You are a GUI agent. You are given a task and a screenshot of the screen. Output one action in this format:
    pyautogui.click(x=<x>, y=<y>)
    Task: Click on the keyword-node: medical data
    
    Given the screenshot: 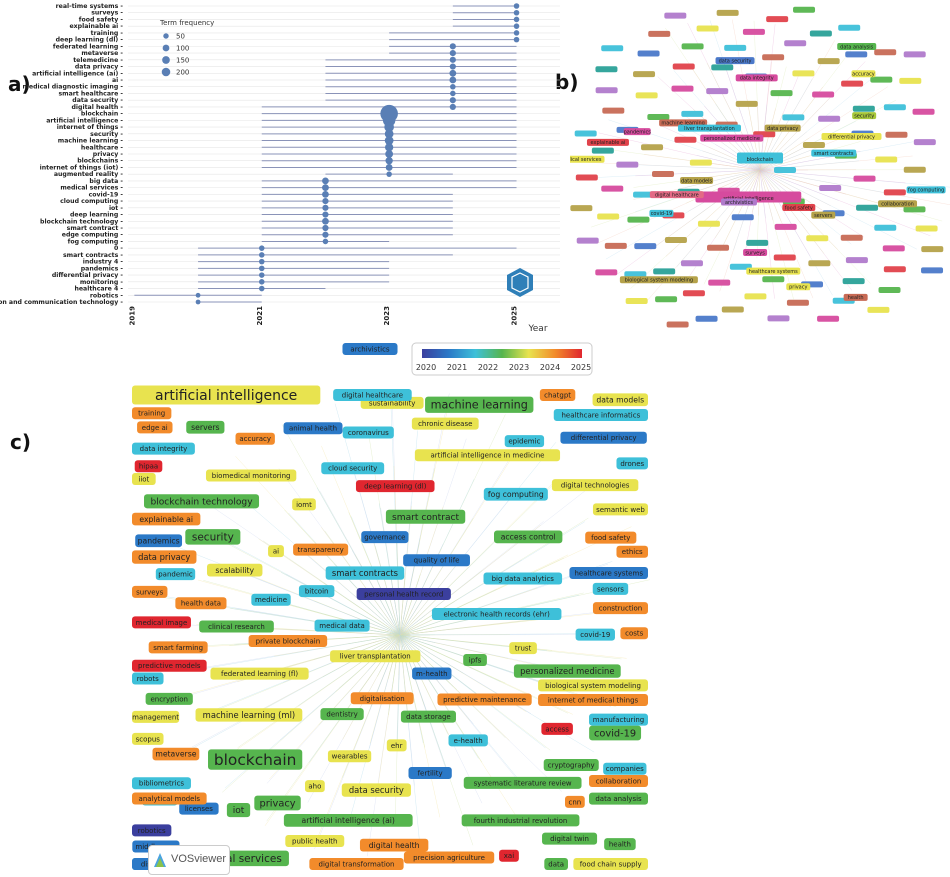 What is the action you would take?
    pyautogui.click(x=342, y=625)
    